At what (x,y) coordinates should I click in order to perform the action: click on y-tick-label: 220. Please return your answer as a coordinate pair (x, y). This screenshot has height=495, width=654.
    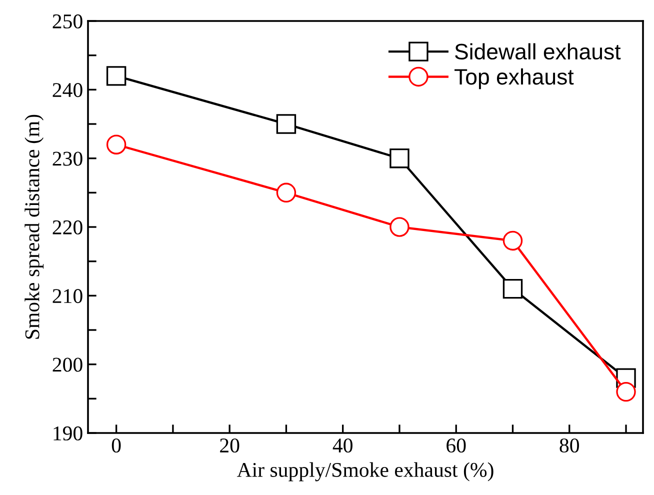
    Looking at the image, I should click on (67, 227).